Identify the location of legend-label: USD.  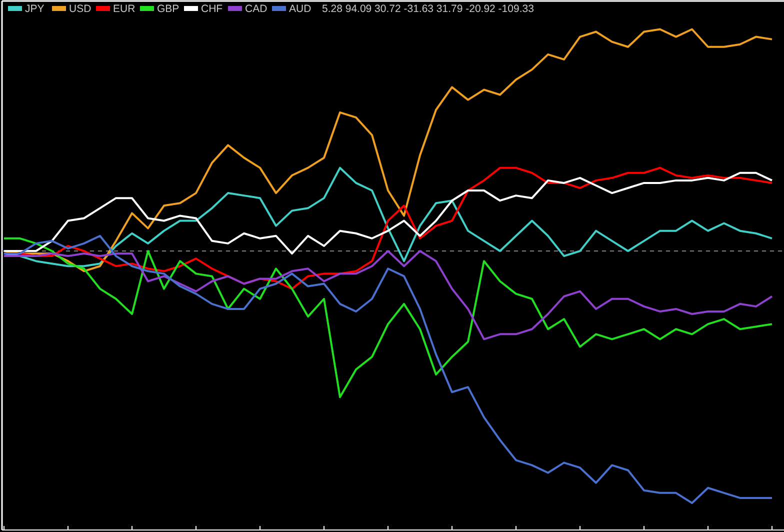
(80, 9).